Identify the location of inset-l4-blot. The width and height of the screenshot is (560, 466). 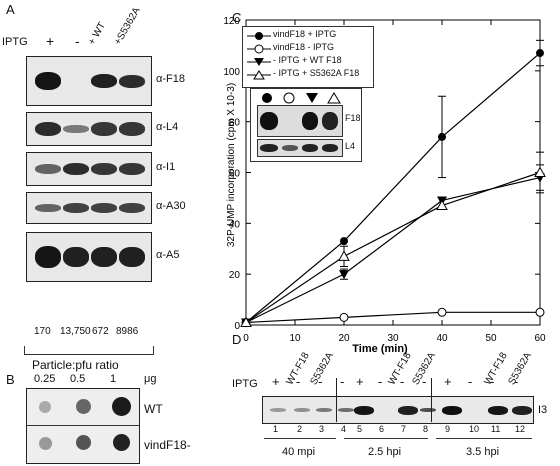
(300, 148).